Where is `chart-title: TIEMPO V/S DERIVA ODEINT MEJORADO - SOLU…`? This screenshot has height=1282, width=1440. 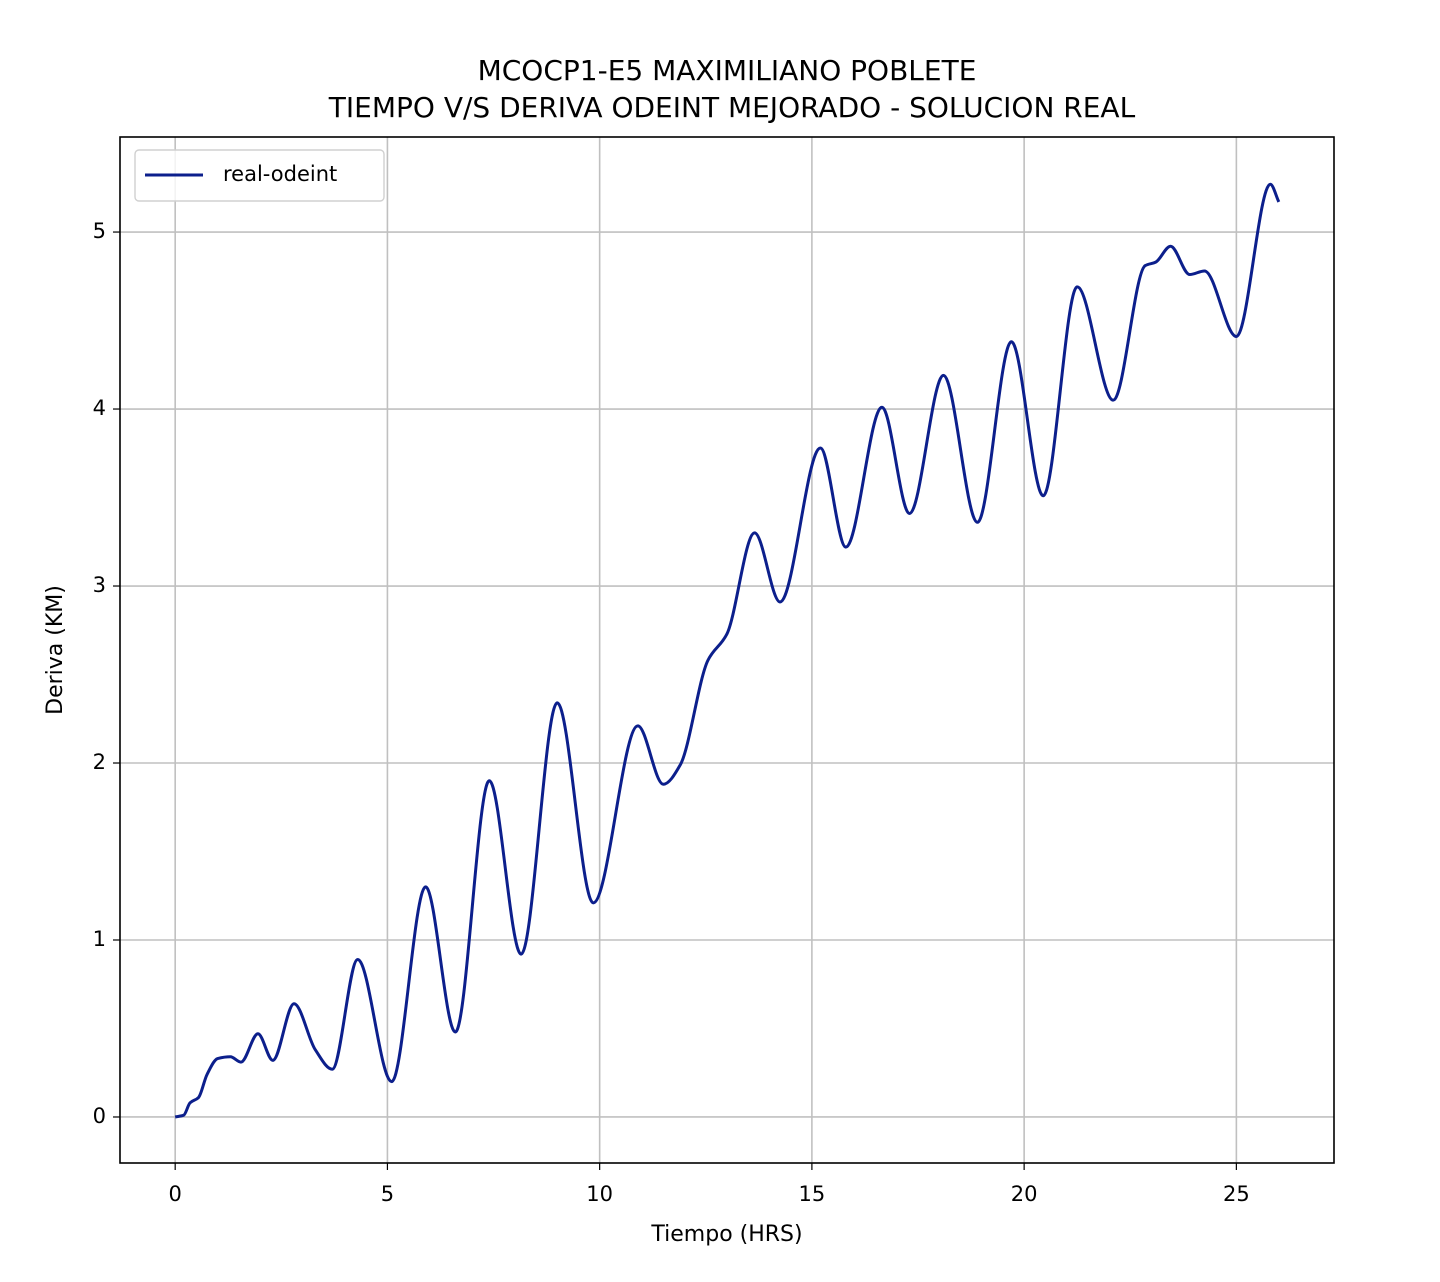
chart-title: TIEMPO V/S DERIVA ODEINT MEJORADO - SOLU… is located at coordinates (732, 107).